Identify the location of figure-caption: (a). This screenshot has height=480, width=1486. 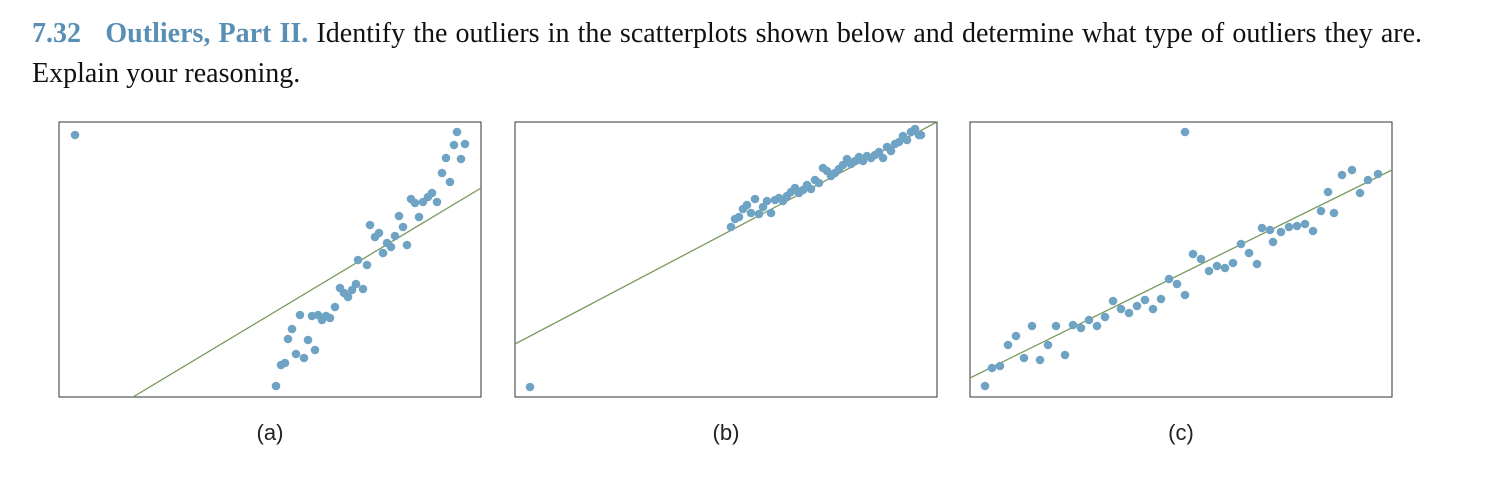
(270, 432).